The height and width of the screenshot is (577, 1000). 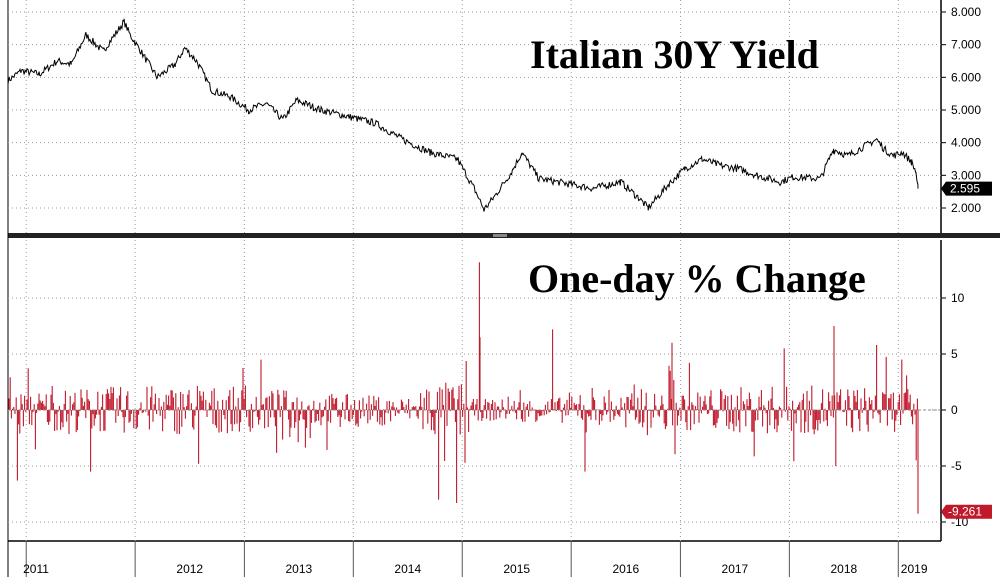 What do you see at coordinates (954, 410) in the screenshot?
I see `y-tick-label: 0` at bounding box center [954, 410].